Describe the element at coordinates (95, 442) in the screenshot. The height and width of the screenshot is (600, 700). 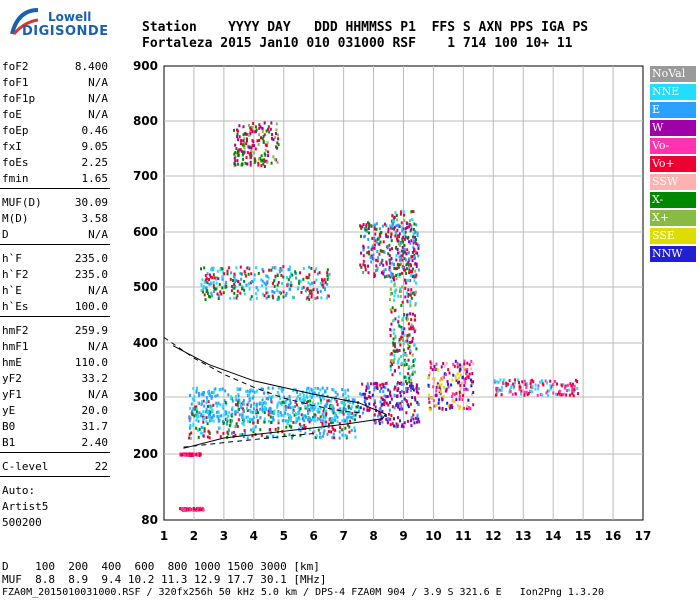
I see `param-value: 2.40` at that location.